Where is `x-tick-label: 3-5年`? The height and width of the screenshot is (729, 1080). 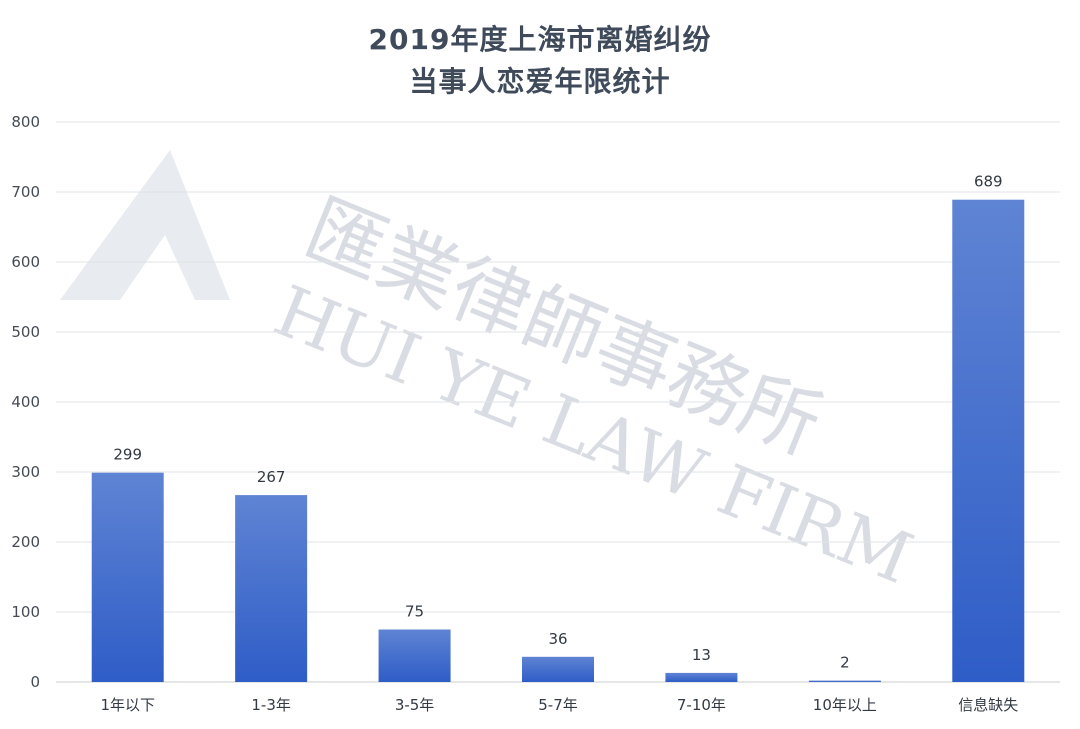
x-tick-label: 3-5年 is located at coordinates (415, 705).